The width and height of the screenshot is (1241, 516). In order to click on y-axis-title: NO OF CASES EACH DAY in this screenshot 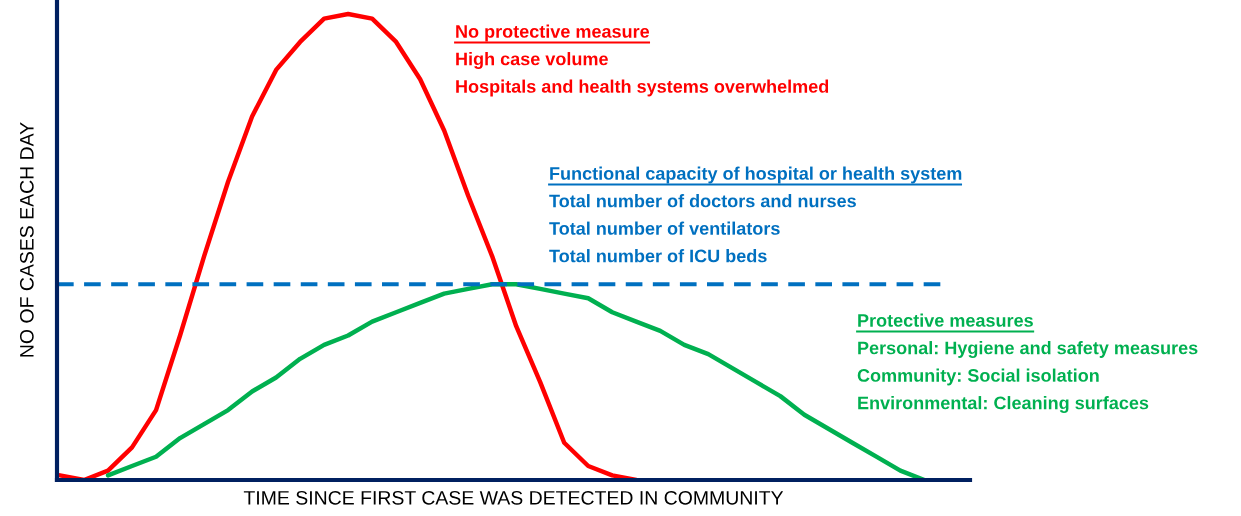, I will do `click(26, 239)`.